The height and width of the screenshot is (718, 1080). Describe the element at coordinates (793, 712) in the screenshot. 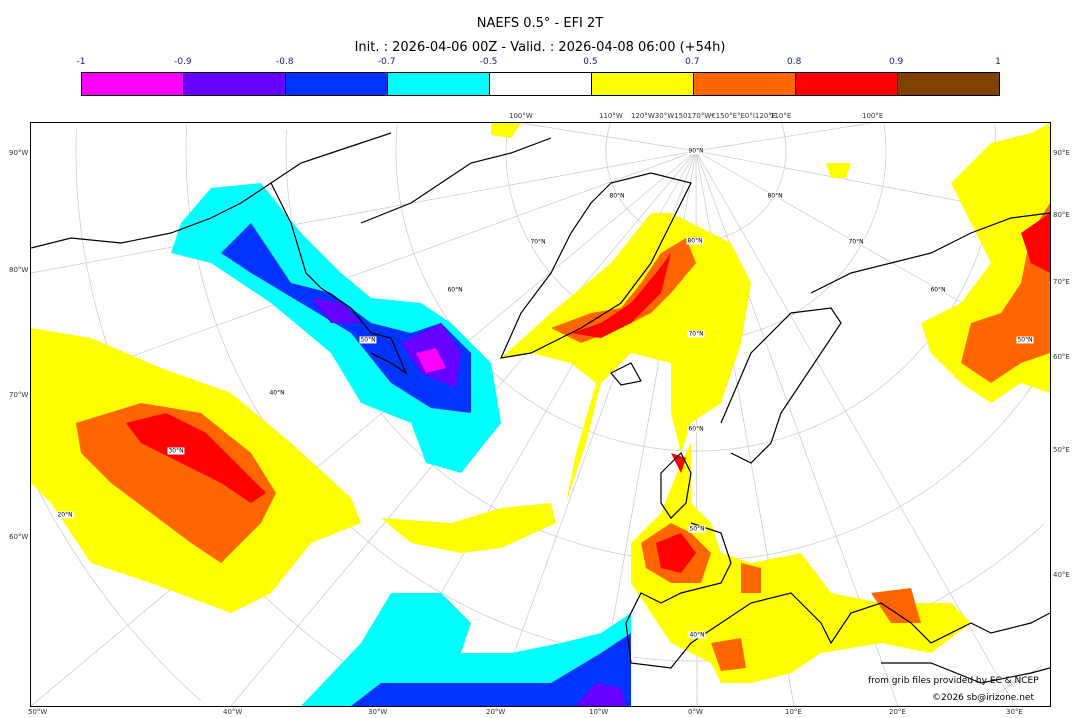

I see `lon-label-bottom: 10°E` at that location.